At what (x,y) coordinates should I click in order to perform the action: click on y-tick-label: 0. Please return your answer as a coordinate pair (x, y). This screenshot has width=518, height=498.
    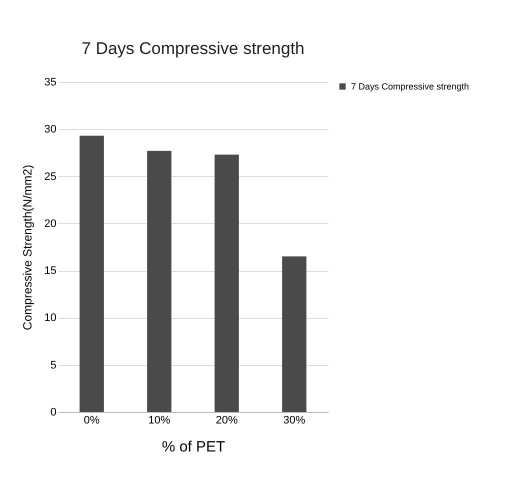
    Looking at the image, I should click on (53, 412).